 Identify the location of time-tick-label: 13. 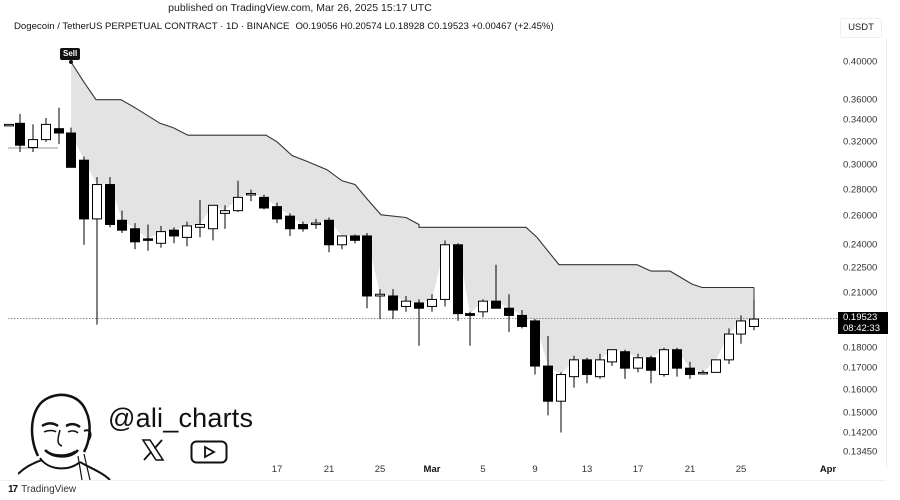
(587, 469).